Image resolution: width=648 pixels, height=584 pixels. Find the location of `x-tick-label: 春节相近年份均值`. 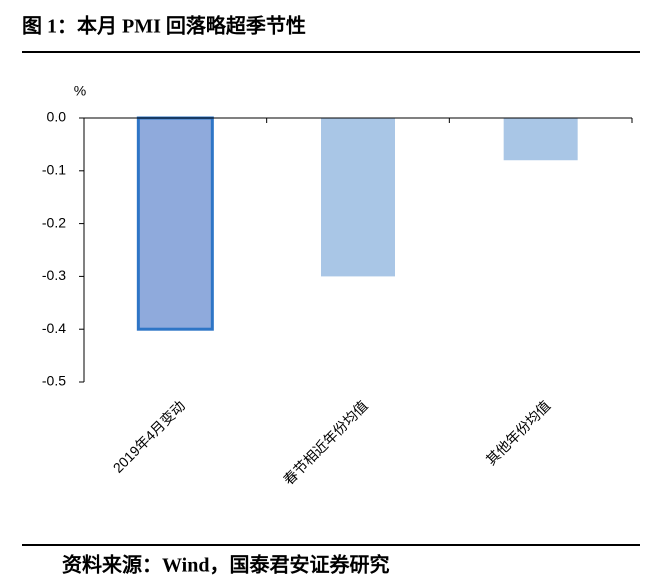

x-tick-label: 春节相近年份均值 is located at coordinates (325, 442).